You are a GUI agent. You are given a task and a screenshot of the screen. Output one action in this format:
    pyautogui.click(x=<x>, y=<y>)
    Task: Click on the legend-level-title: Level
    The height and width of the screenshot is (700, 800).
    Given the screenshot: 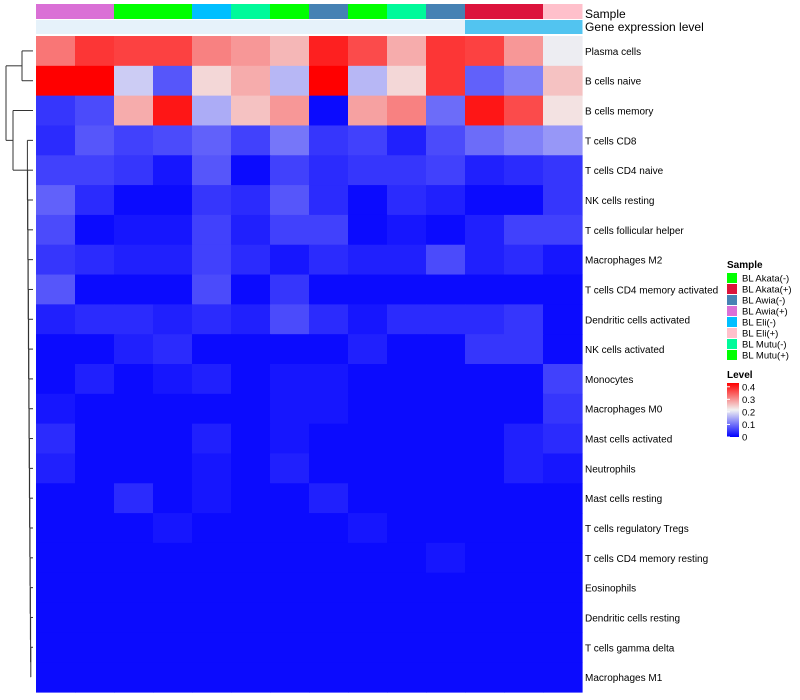 What is the action you would take?
    pyautogui.click(x=740, y=375)
    